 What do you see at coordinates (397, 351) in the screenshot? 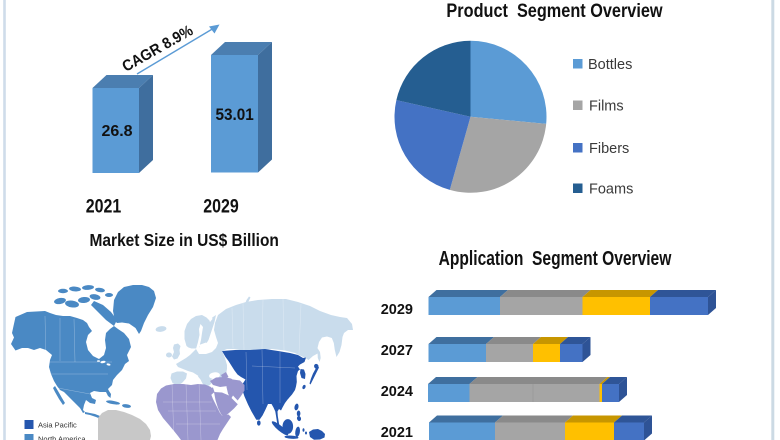
I see `svg-text: 2027` at bounding box center [397, 351].